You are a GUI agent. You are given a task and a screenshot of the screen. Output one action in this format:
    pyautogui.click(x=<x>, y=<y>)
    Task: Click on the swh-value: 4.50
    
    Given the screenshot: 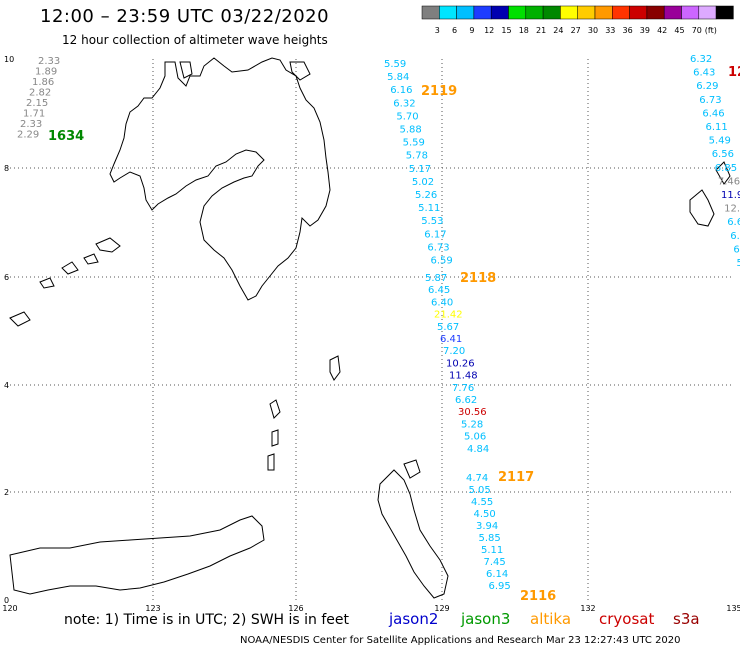 What is the action you would take?
    pyautogui.click(x=485, y=514)
    